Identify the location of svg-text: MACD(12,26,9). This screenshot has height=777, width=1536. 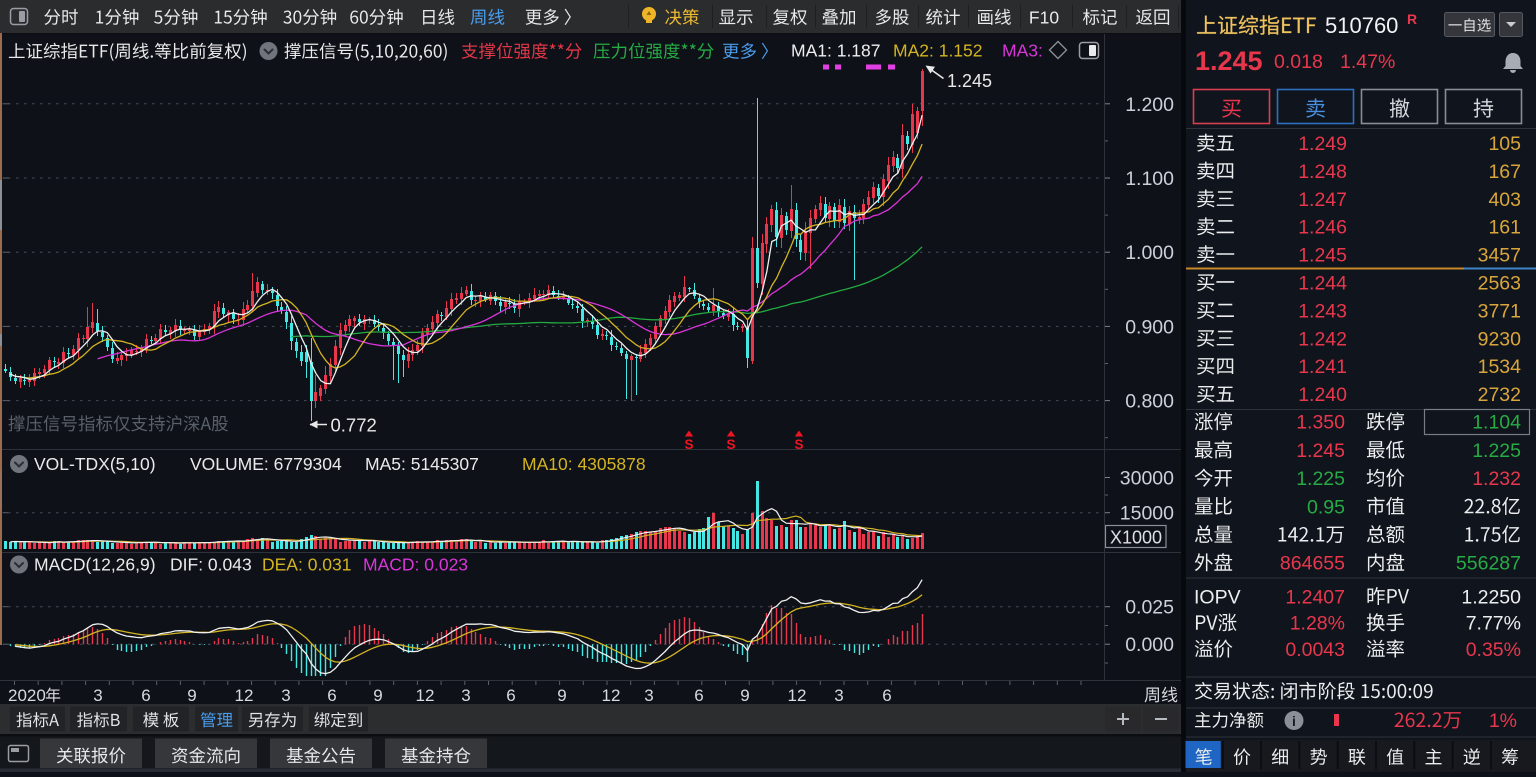
(95, 565).